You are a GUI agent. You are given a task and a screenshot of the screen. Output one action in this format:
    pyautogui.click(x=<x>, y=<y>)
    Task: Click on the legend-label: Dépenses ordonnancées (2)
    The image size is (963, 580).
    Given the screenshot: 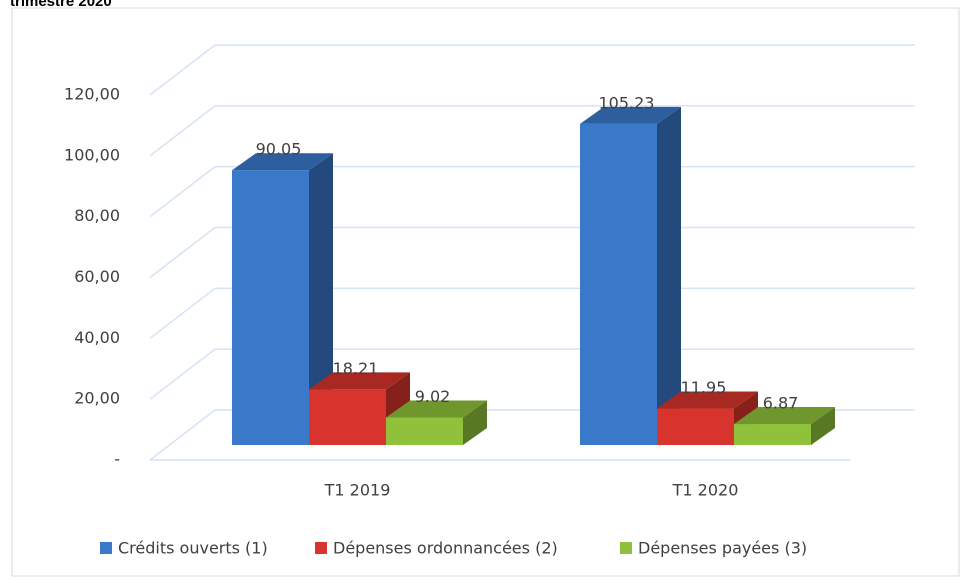 What is the action you would take?
    pyautogui.click(x=445, y=548)
    